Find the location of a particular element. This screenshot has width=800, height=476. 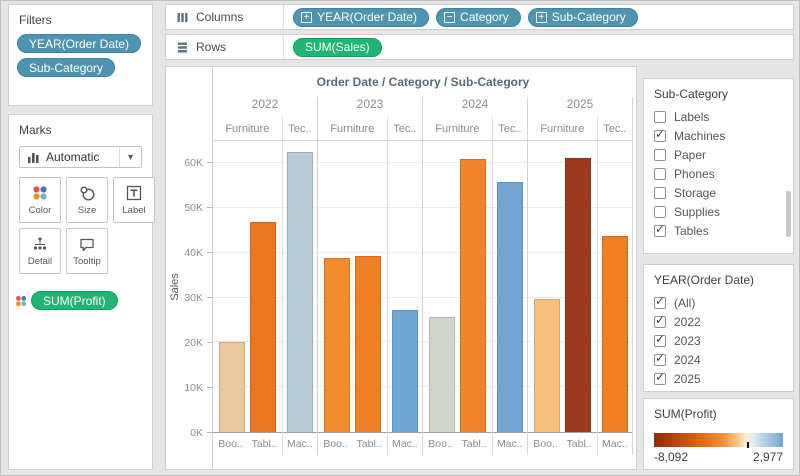

profit-encoding-pill: SUM(Profit) is located at coordinates (74, 300).